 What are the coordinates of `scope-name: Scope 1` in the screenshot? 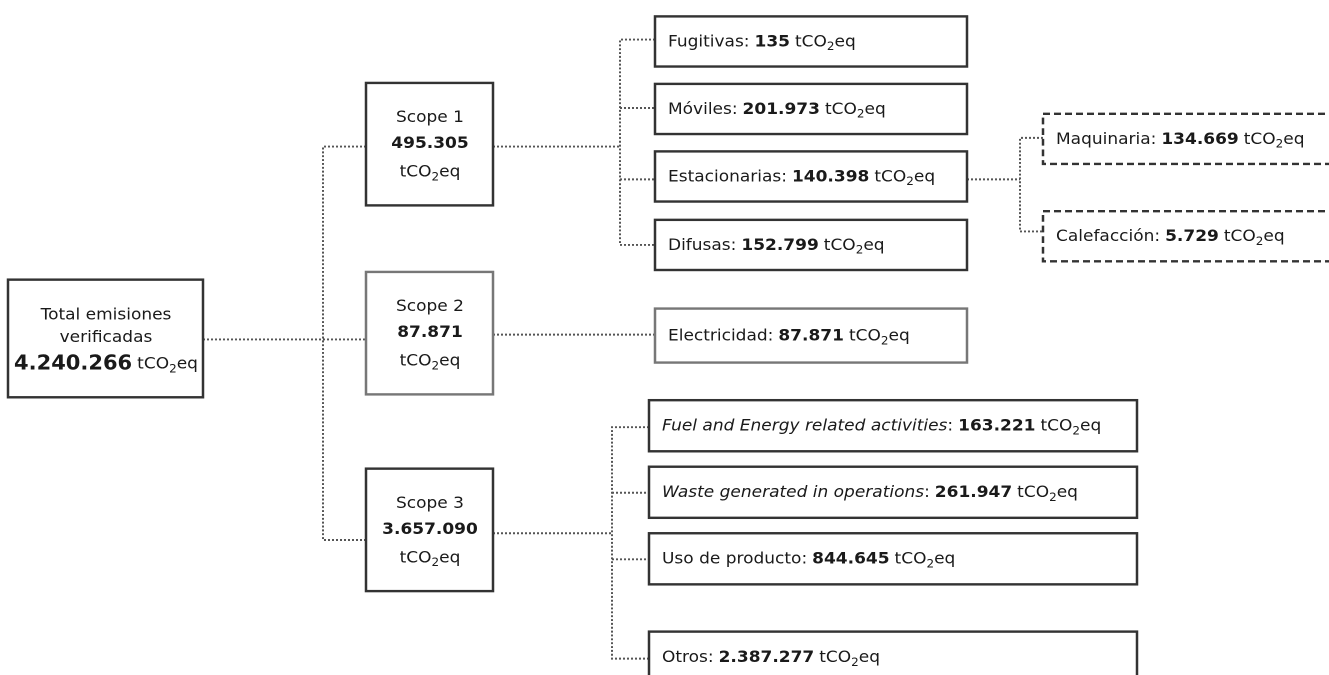 It's located at (430, 116).